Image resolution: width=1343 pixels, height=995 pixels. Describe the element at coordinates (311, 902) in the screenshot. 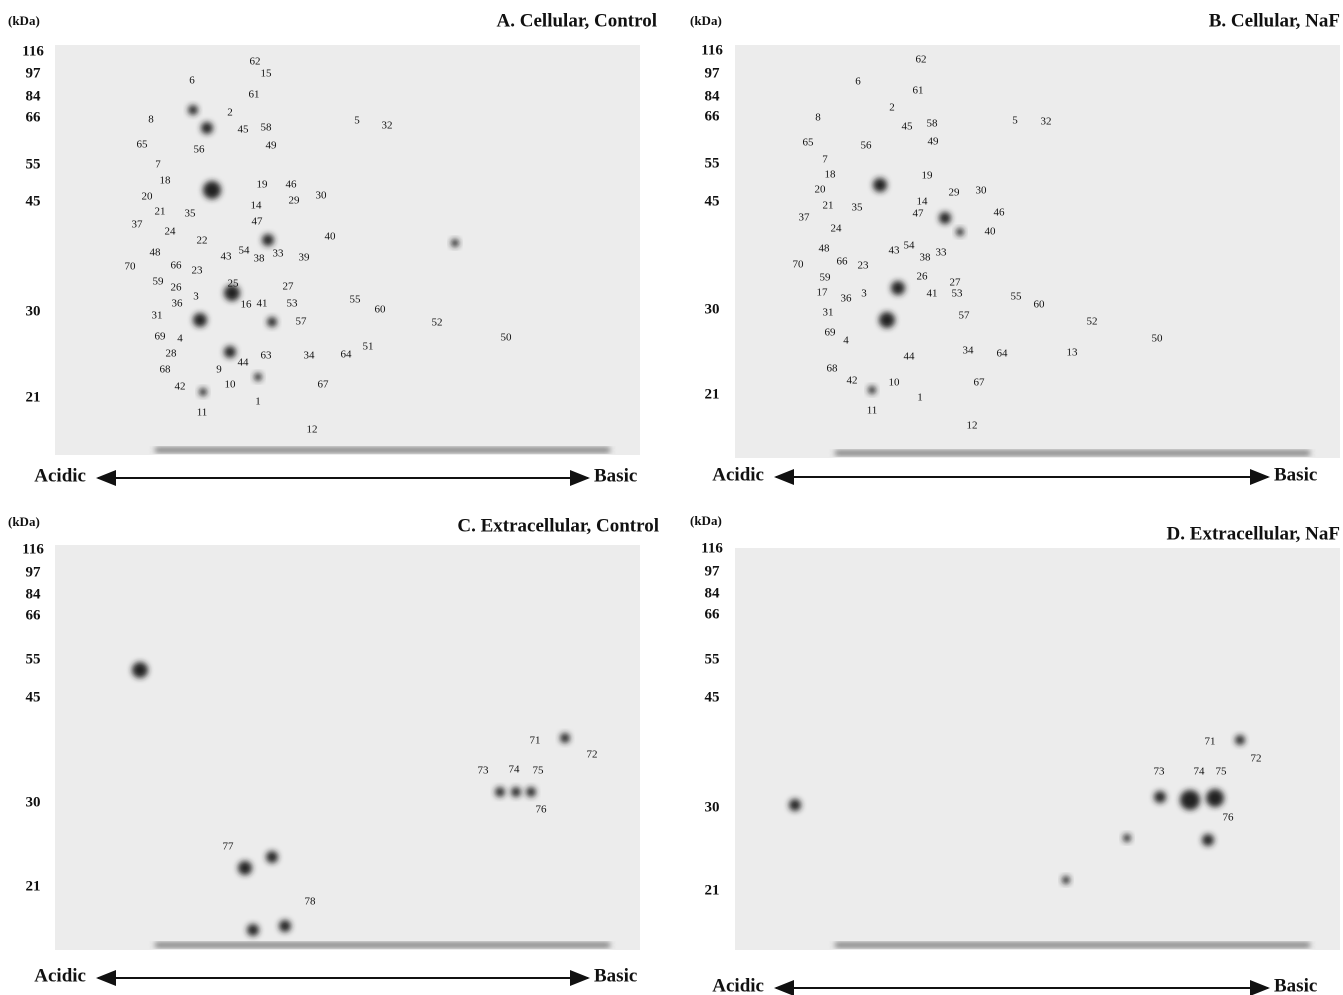

I see `spot-label: 78` at that location.